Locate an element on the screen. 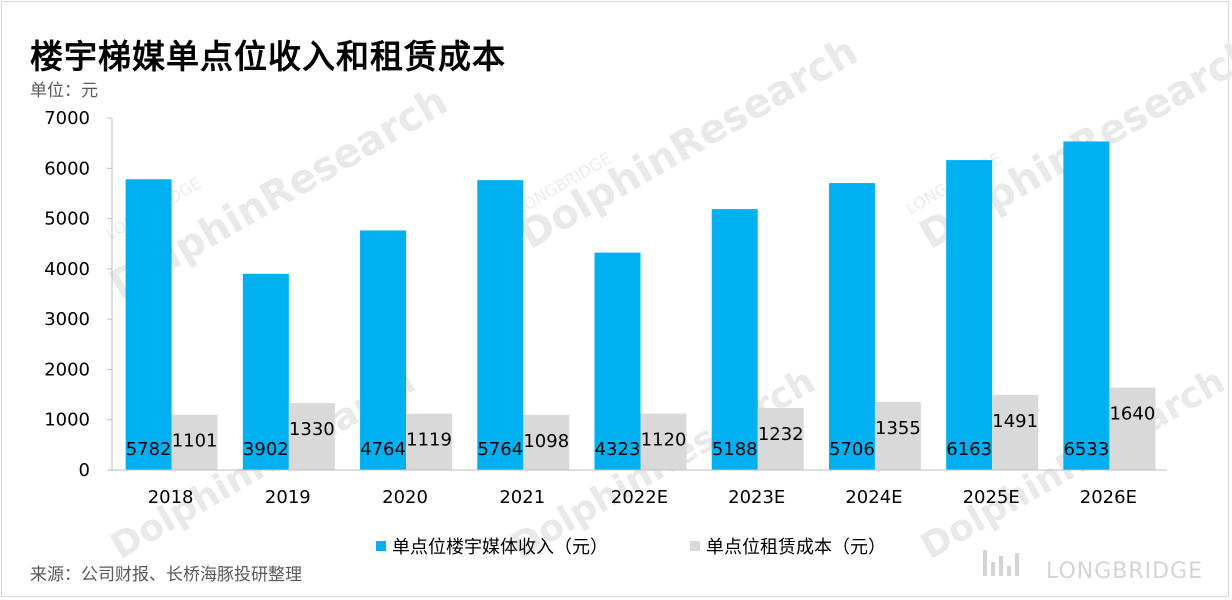 The image size is (1232, 600). data-label-revenue: 4764 is located at coordinates (383, 449).